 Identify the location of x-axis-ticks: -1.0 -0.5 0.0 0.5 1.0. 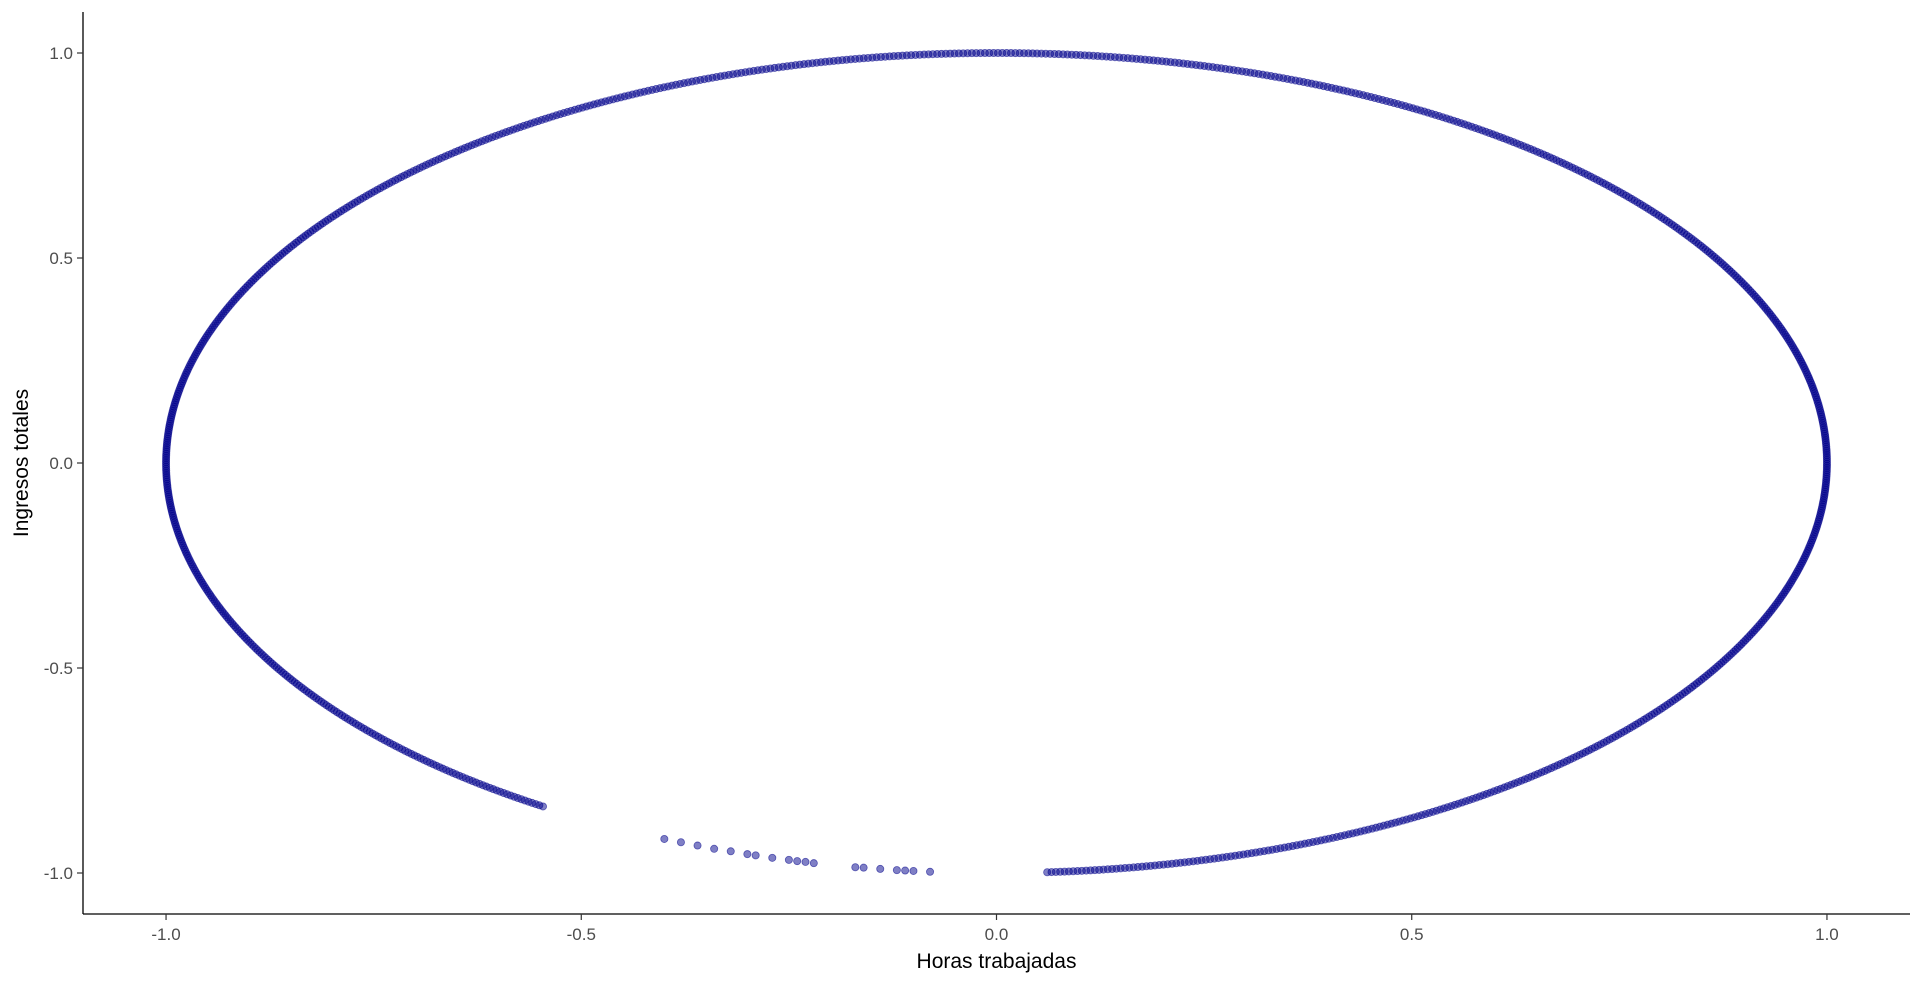
(995, 929).